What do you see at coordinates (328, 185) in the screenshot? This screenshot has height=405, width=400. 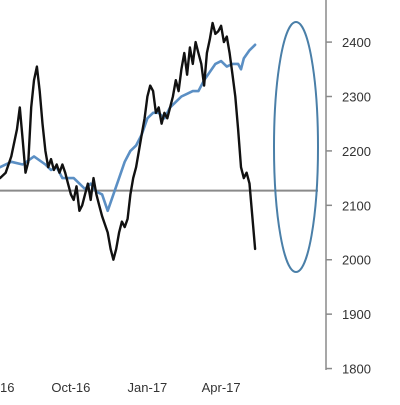 I see `axis-layer` at bounding box center [328, 185].